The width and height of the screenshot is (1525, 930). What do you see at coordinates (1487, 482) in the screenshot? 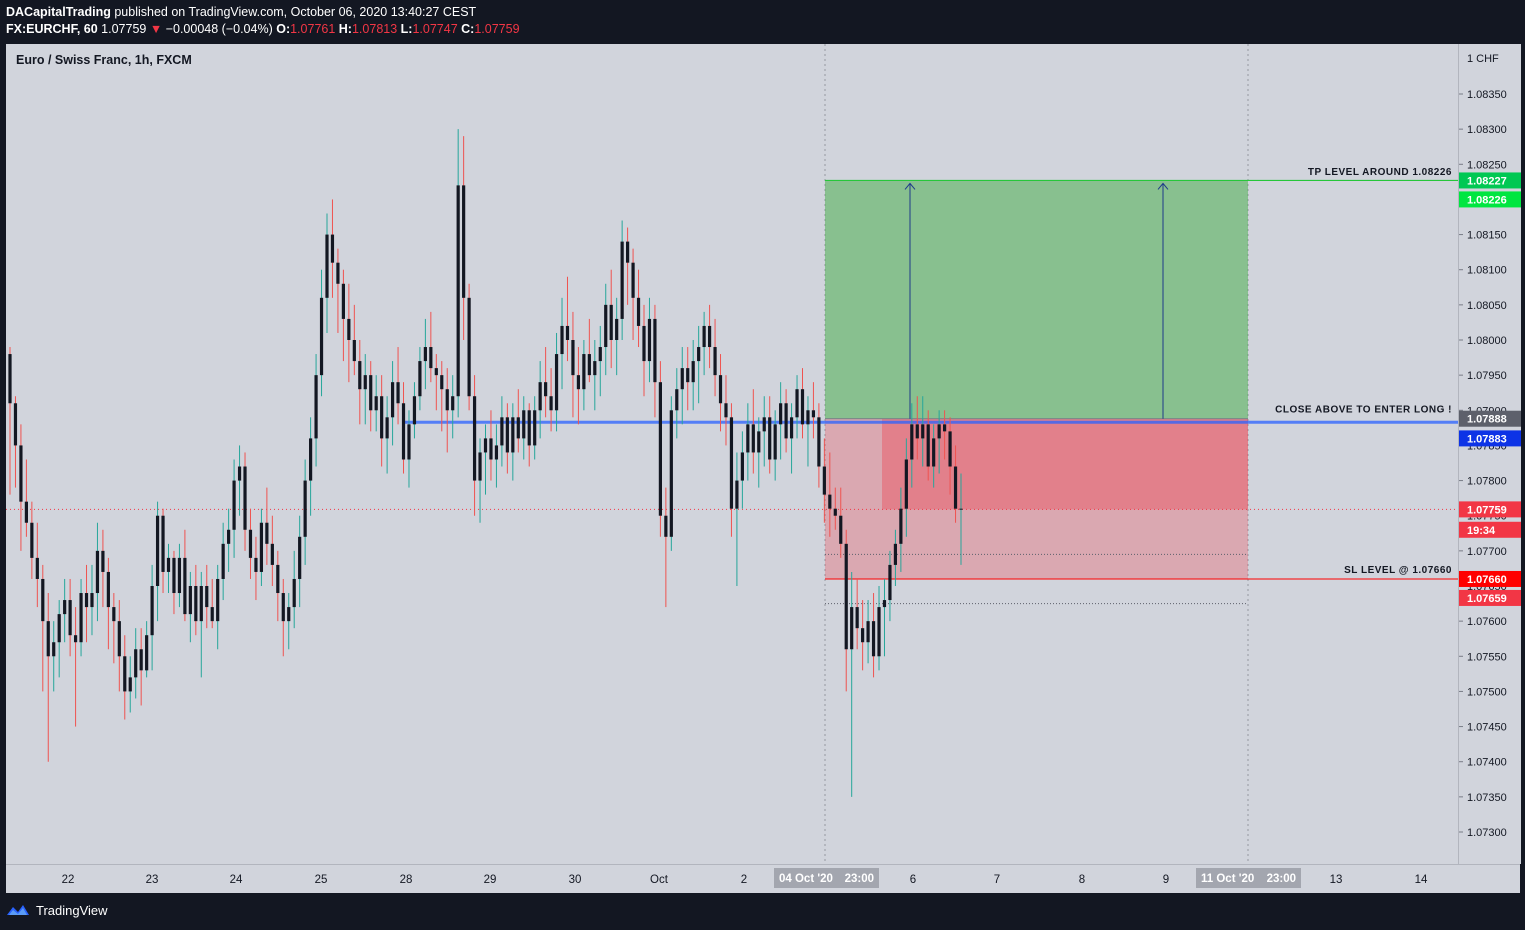
I see `price-tick-label: 1.07800` at bounding box center [1487, 482].